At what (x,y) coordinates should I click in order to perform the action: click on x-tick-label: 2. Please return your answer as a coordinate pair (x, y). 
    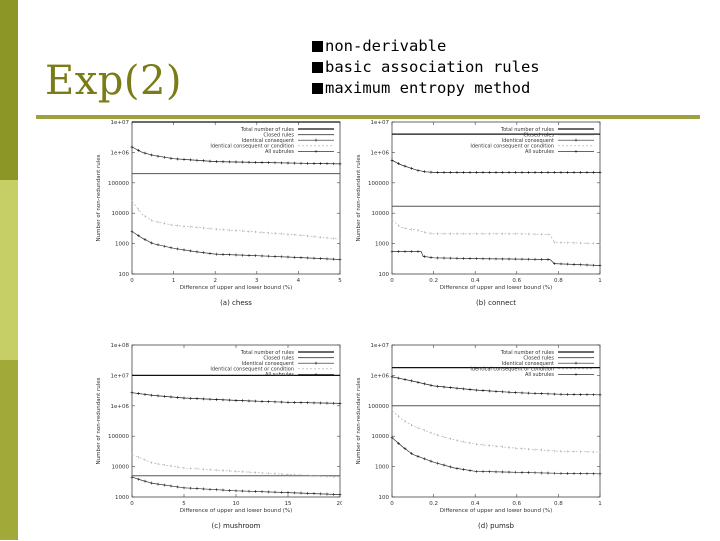
    Looking at the image, I should click on (215, 281).